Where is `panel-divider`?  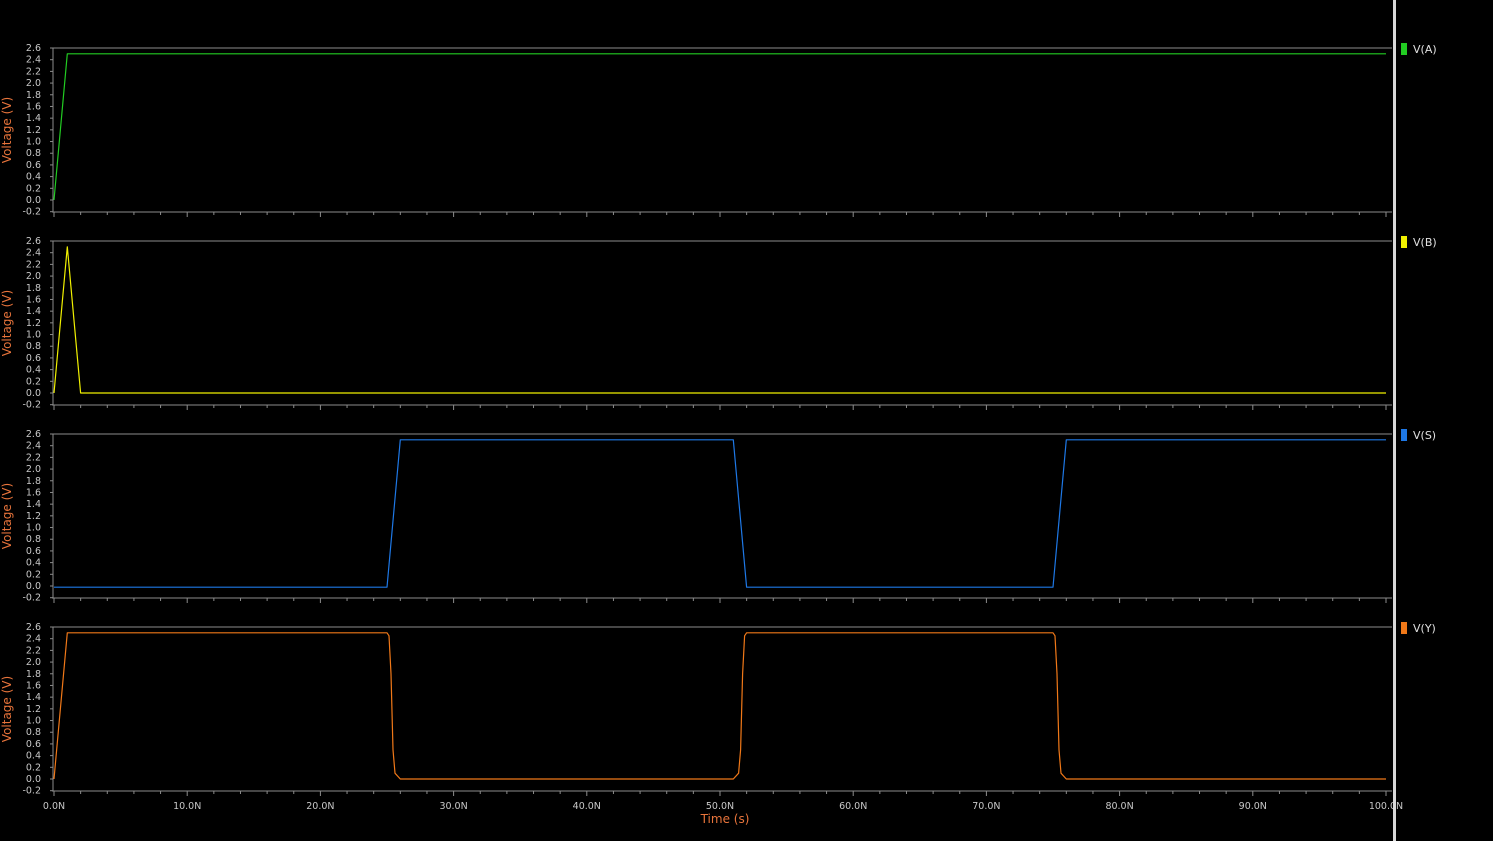
panel-divider is located at coordinates (1394, 420).